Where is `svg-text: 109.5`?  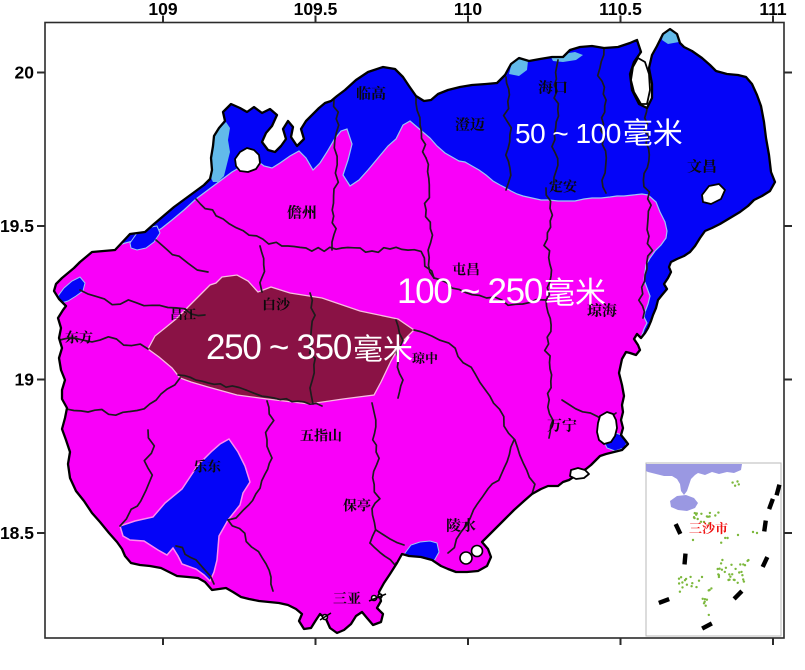
svg-text: 109.5 is located at coordinates (316, 9).